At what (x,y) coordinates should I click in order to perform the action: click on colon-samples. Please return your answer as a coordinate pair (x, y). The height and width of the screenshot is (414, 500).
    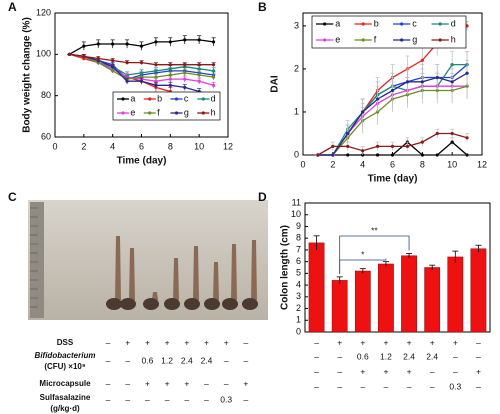
    Looking at the image, I should click on (144, 258).